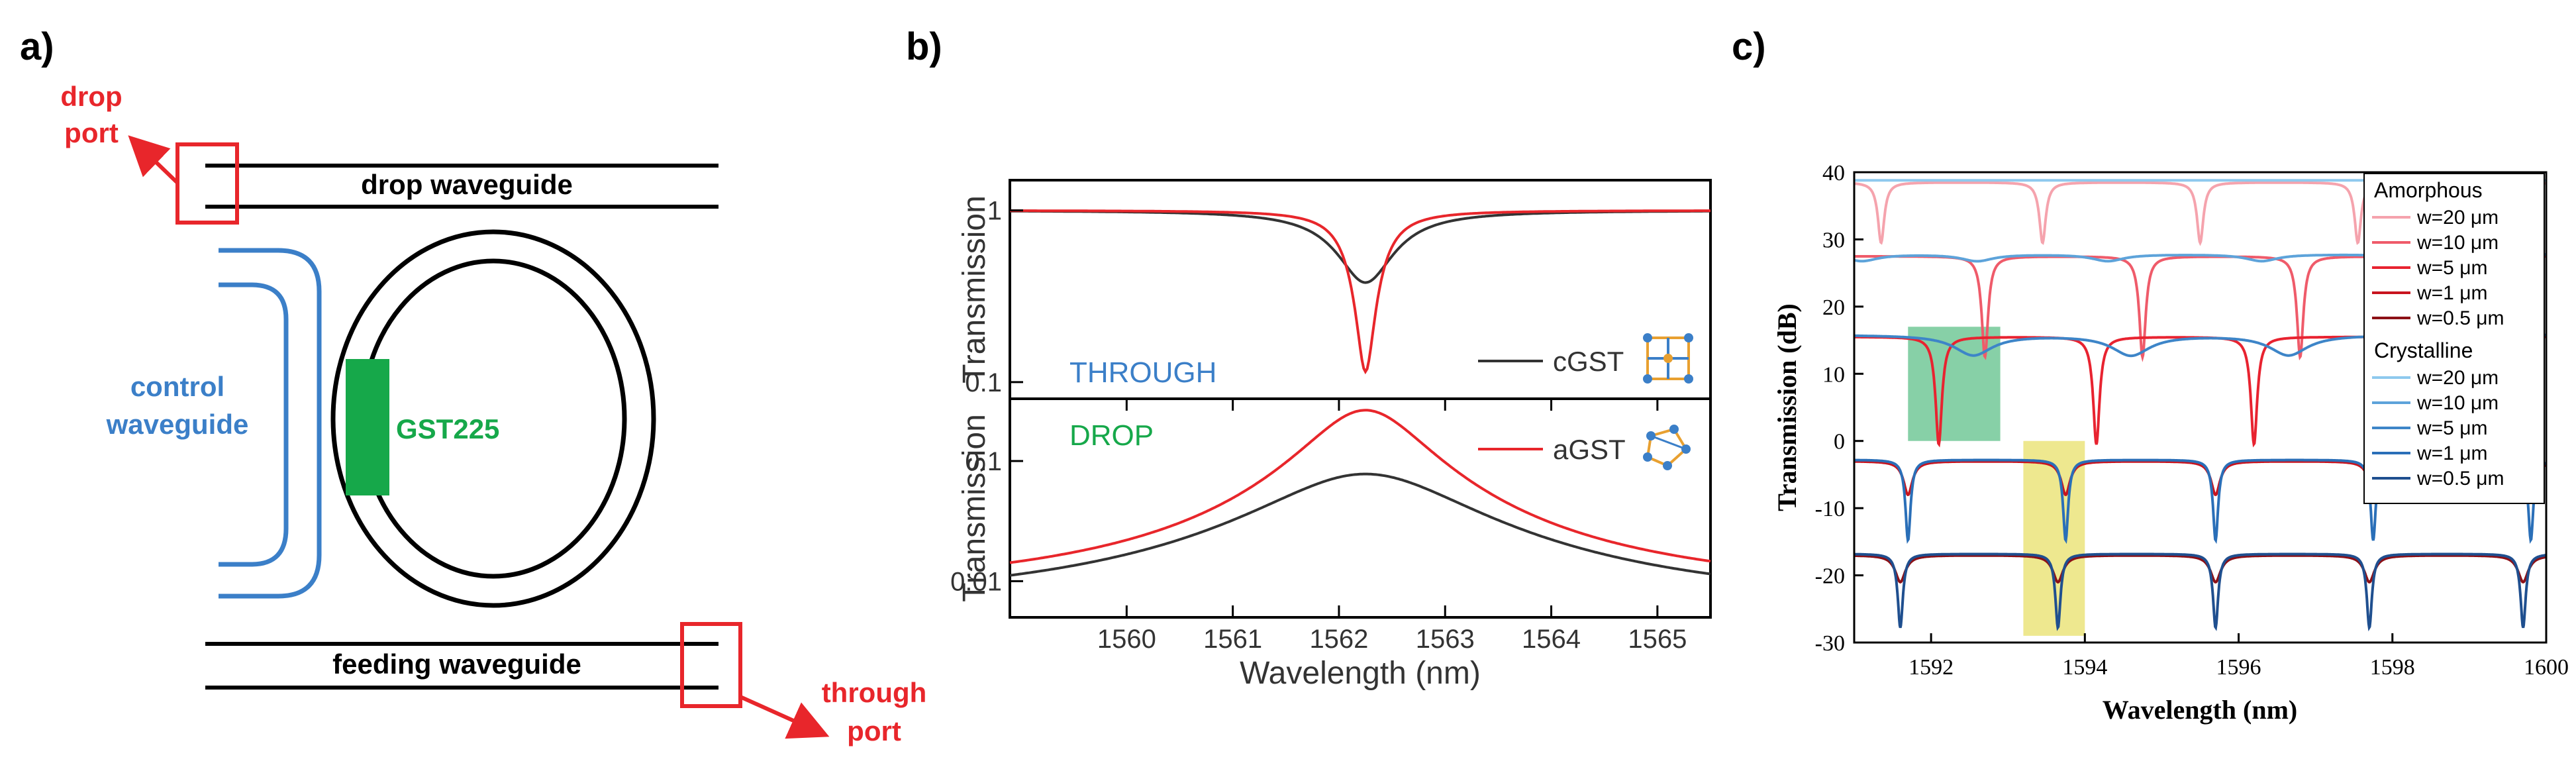 The height and width of the screenshot is (775, 2576). Describe the element at coordinates (784, 717) in the screenshot. I see `through-port-arrow` at that location.